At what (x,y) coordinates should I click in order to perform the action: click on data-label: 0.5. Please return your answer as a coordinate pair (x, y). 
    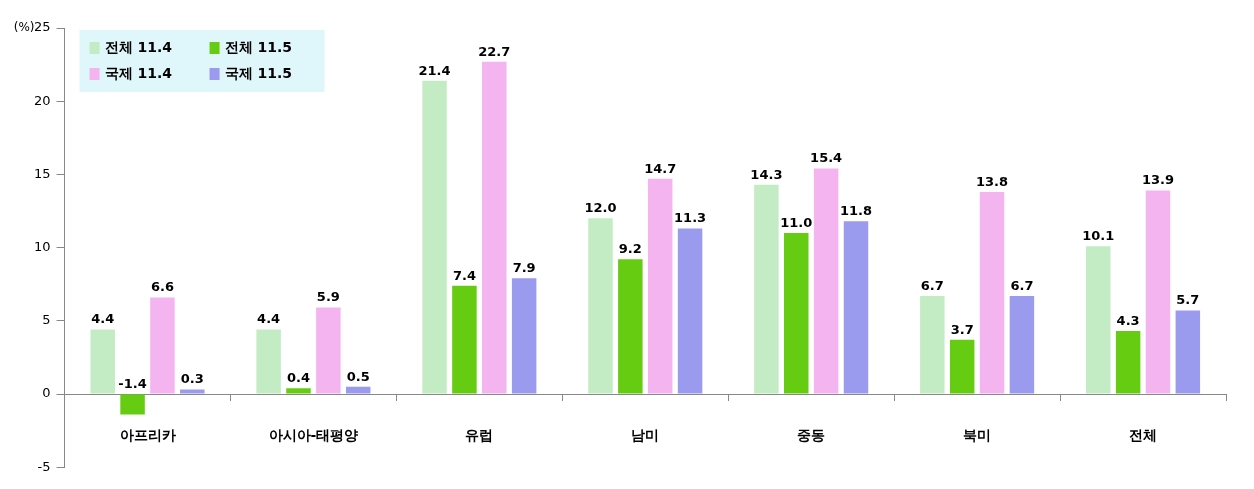
    Looking at the image, I should click on (358, 376).